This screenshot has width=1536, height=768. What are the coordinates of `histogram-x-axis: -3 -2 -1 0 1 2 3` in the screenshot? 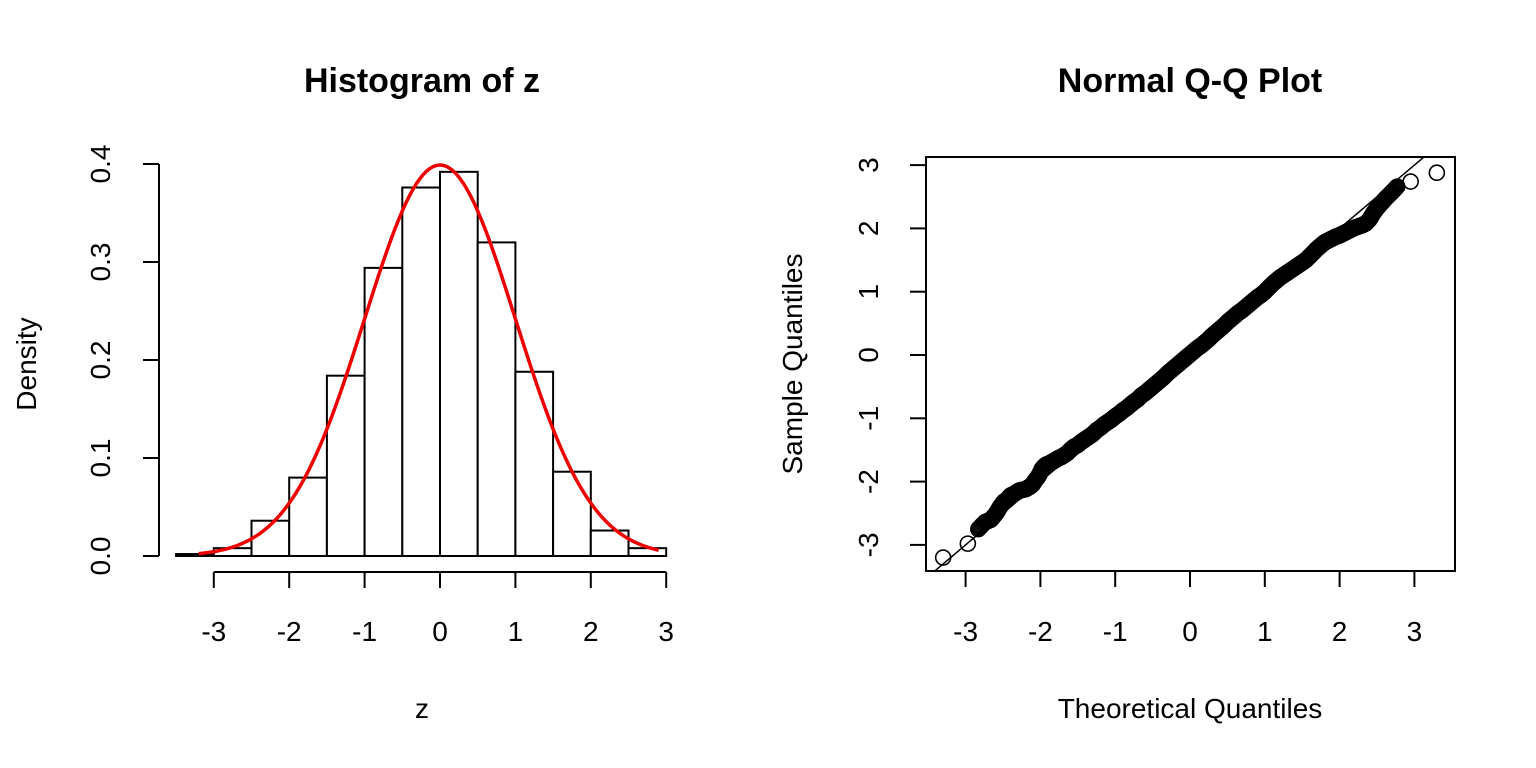 It's located at (437, 609).